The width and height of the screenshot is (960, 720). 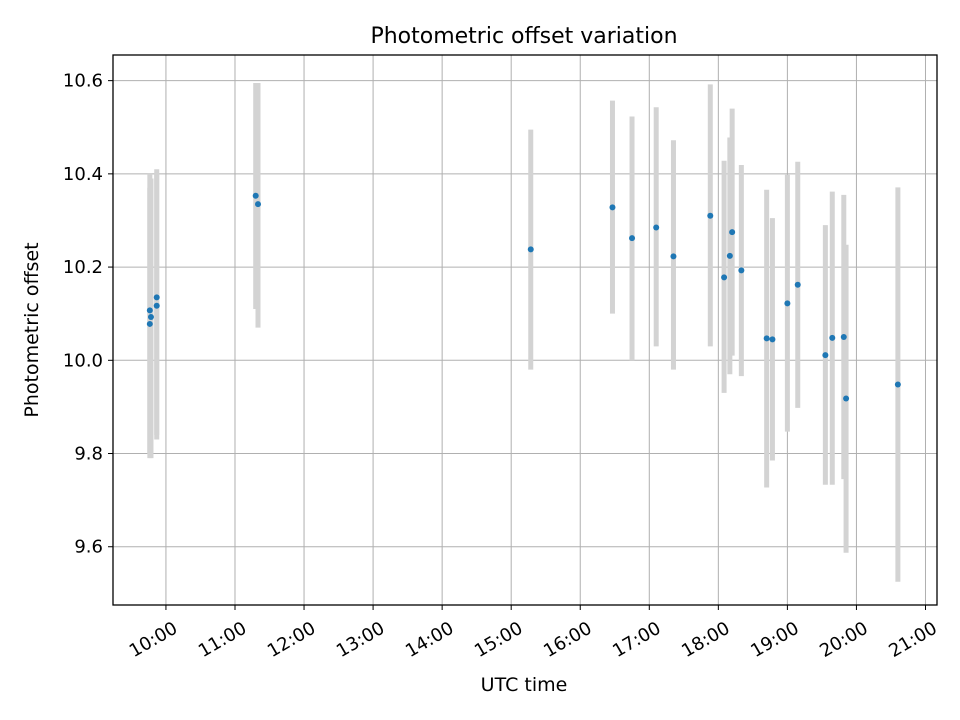 What do you see at coordinates (523, 36) in the screenshot?
I see `chart-title: Photometric offset variation` at bounding box center [523, 36].